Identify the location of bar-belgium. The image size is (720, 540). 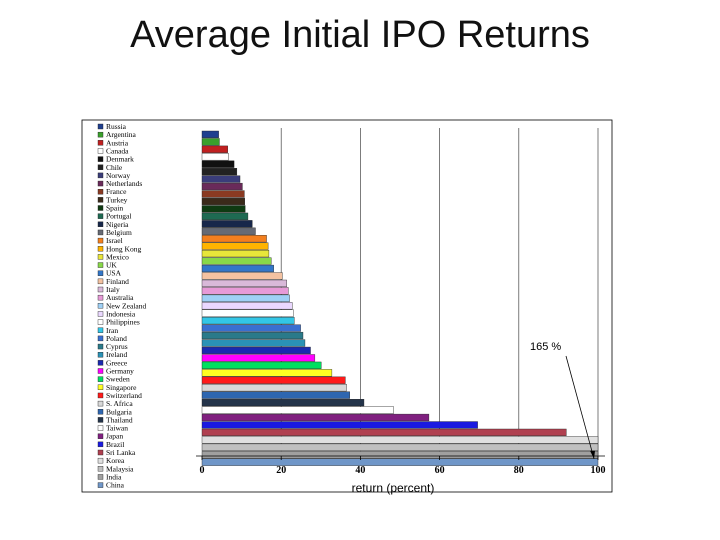
(228, 231).